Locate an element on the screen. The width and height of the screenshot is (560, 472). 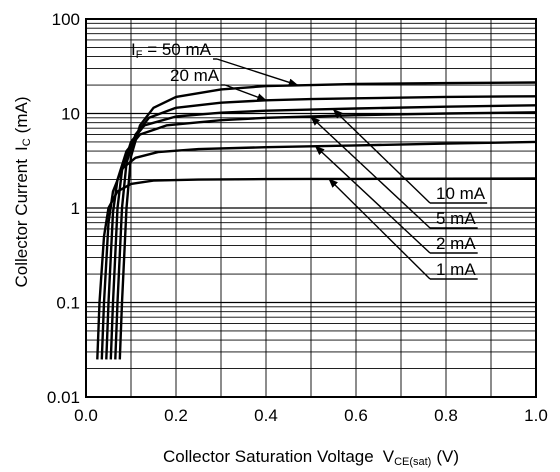
y-tick-label: 100 is located at coordinates (66, 19).